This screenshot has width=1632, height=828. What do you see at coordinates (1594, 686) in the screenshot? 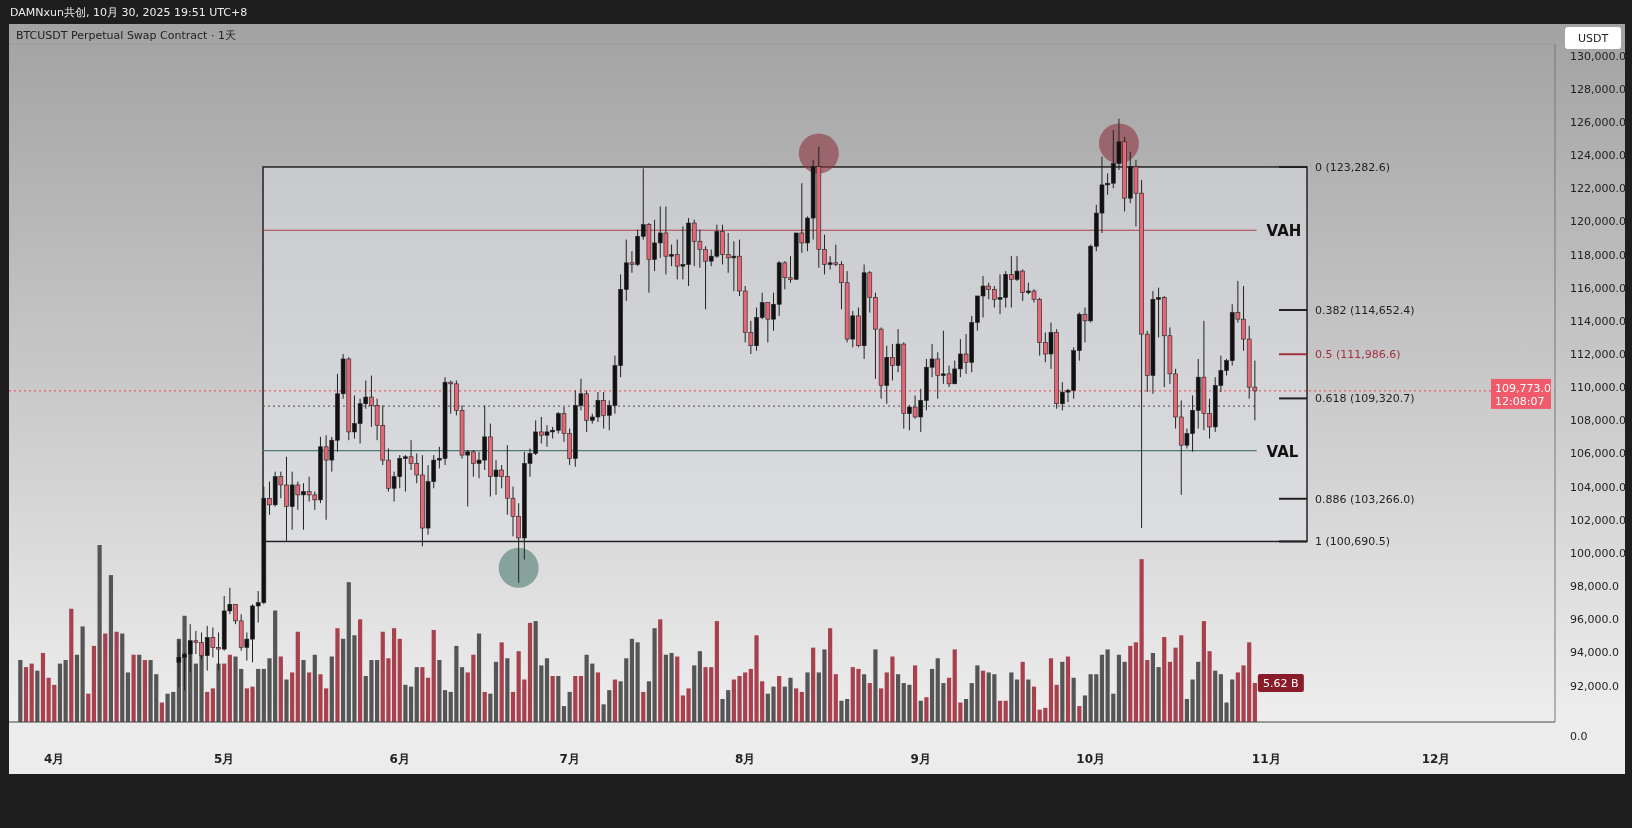
I see `y-tick-label: 92,000.0` at bounding box center [1594, 686].